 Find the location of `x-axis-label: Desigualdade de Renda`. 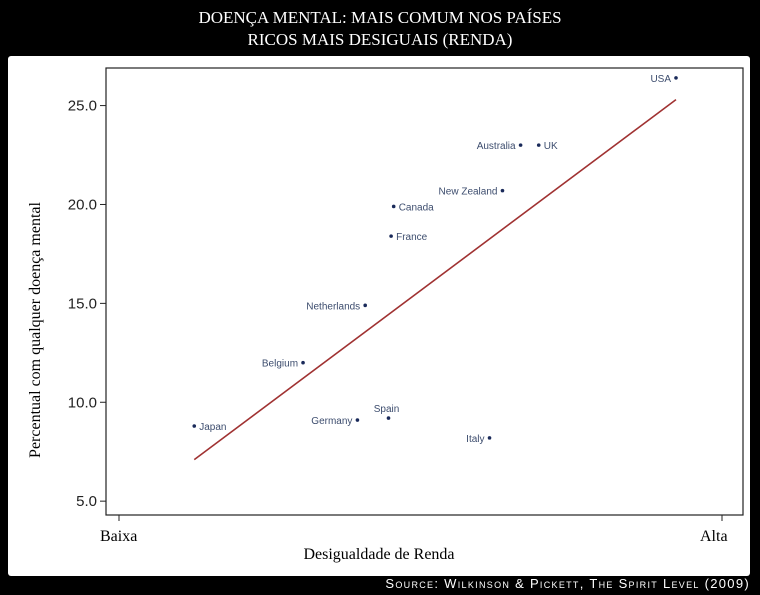

x-axis-label: Desigualdade de Renda is located at coordinates (379, 554).